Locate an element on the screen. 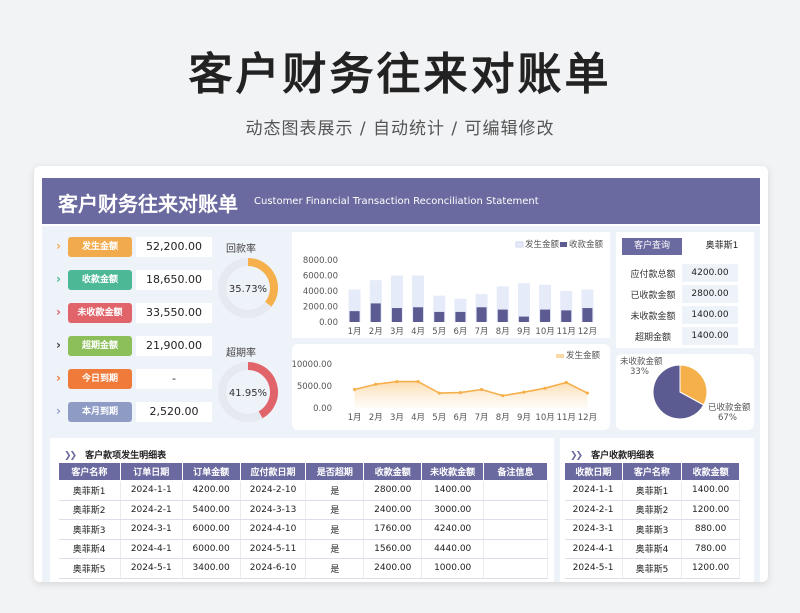  query-row-value: 1400.00 is located at coordinates (710, 336).